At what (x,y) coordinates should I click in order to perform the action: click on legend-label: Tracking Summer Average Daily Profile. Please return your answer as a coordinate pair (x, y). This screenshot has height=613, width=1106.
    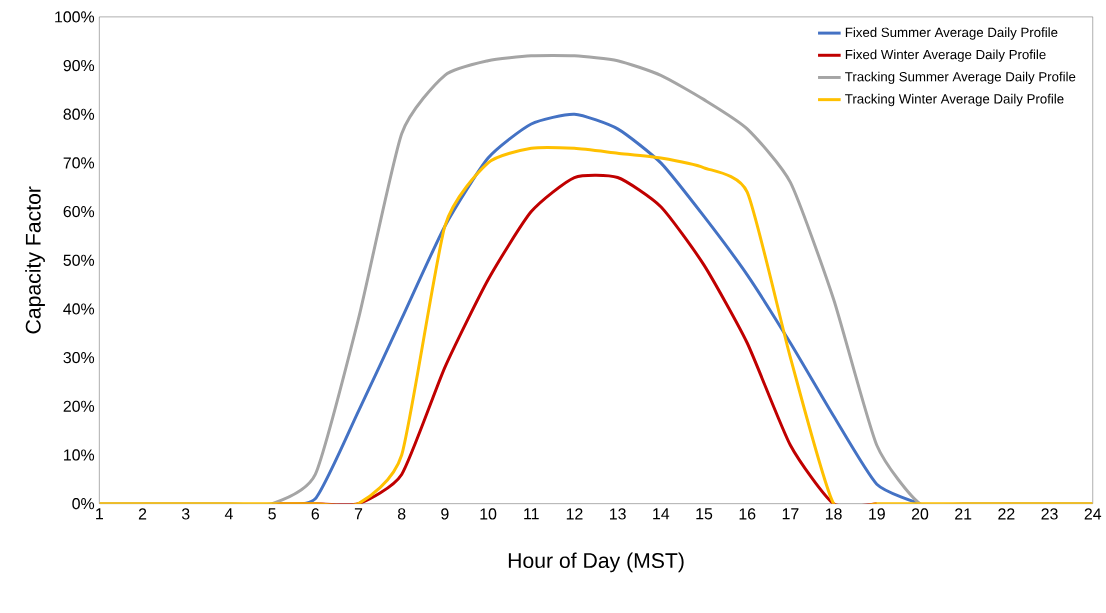
    Looking at the image, I should click on (960, 78).